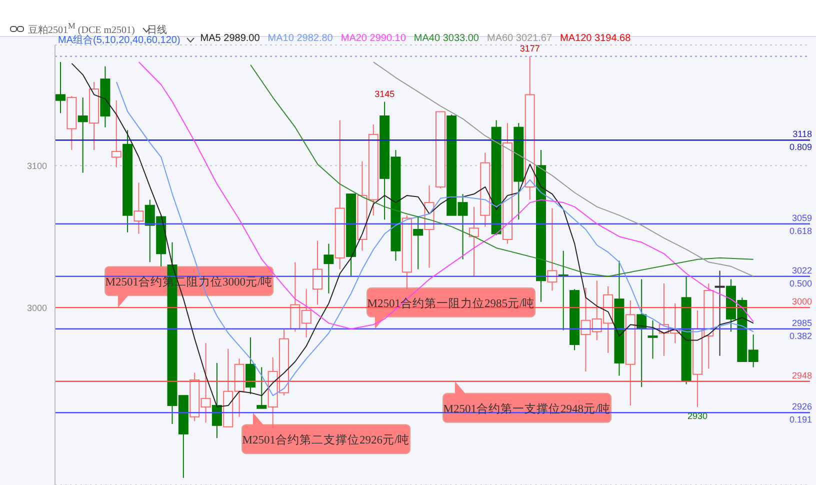  What do you see at coordinates (800, 329) in the screenshot?
I see `ref-line-label: 2985 0.382` at bounding box center [800, 329].